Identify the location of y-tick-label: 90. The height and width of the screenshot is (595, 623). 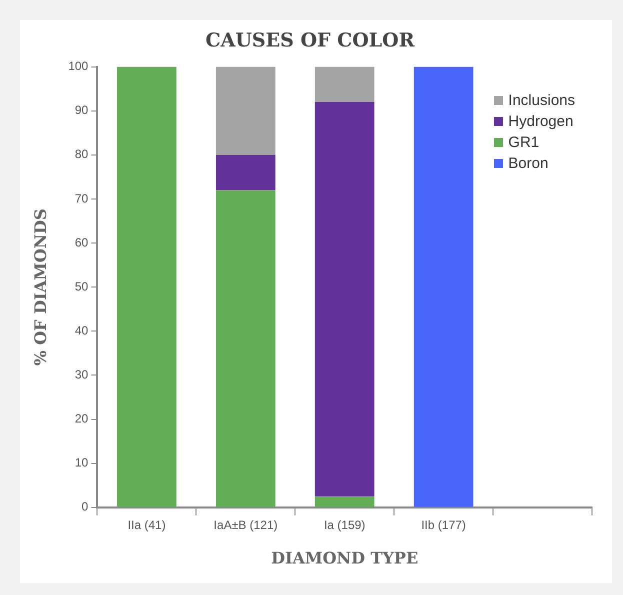
(81, 110).